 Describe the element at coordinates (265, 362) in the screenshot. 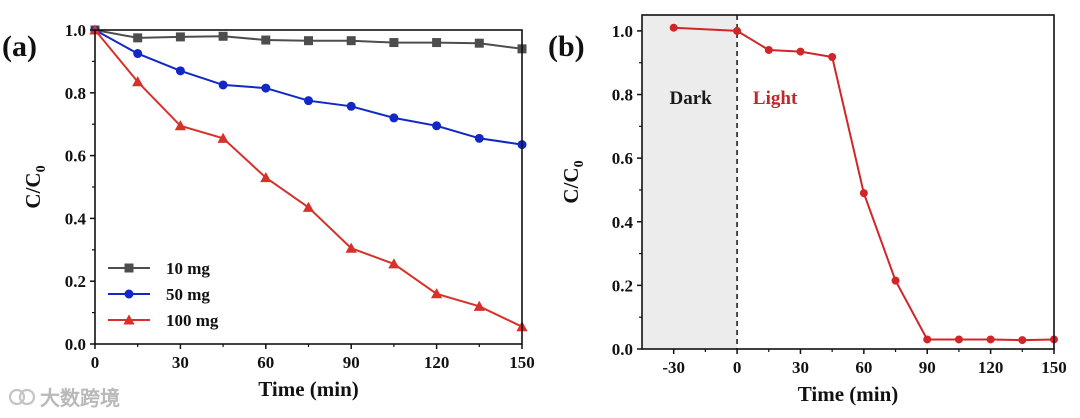

I see `panel-a-xtick-label-2: 60` at that location.